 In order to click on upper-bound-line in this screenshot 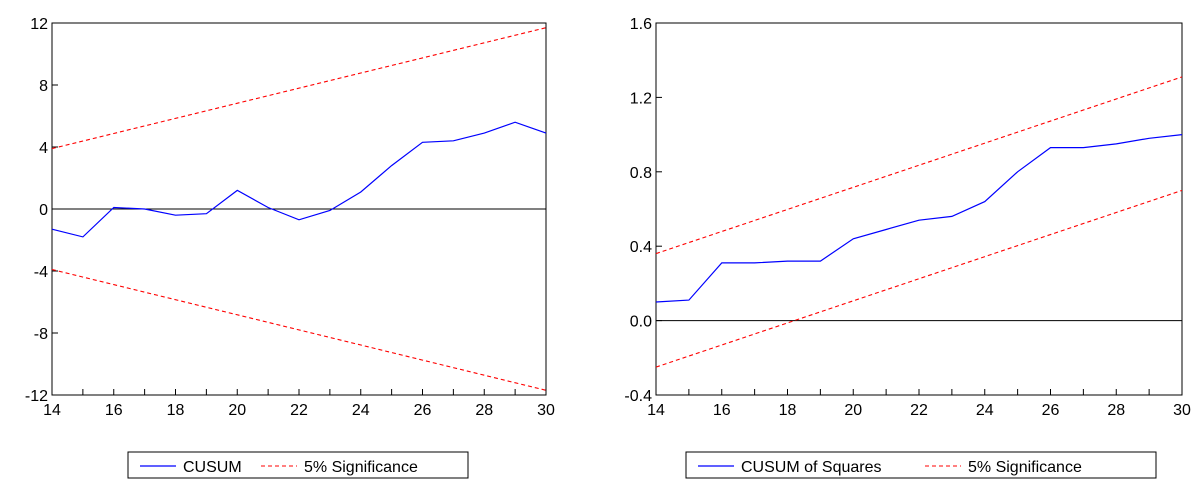, I will do `click(299, 88)`.